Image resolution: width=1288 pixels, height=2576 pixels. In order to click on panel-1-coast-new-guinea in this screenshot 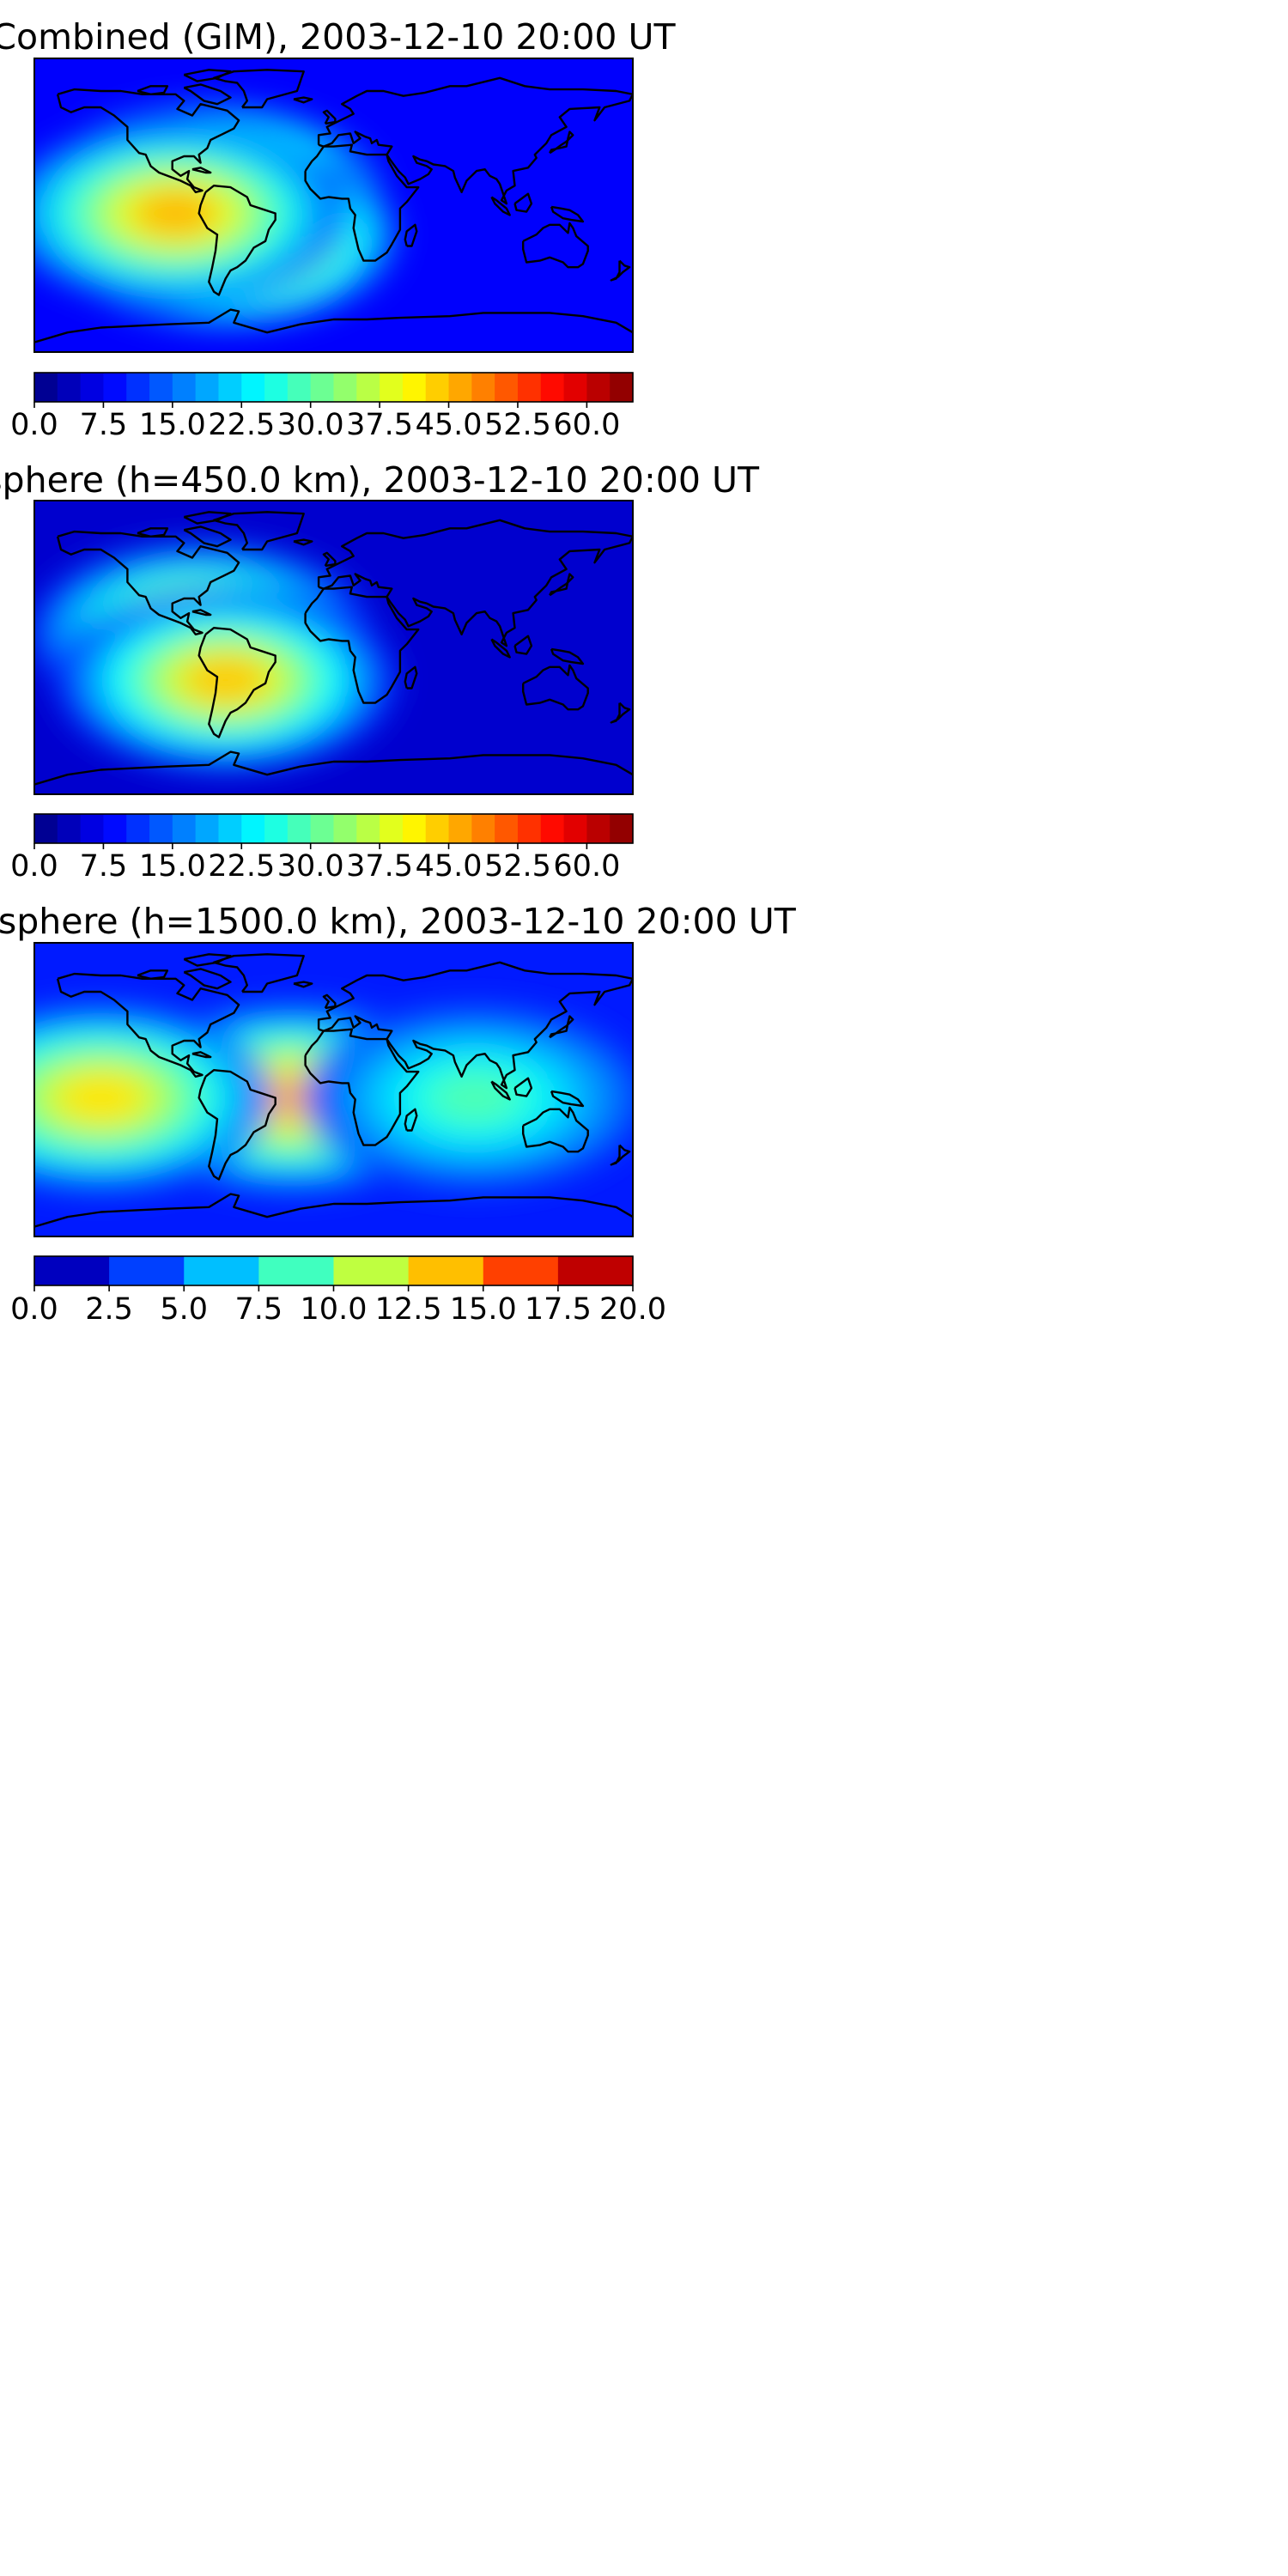, I will do `click(567, 214)`.